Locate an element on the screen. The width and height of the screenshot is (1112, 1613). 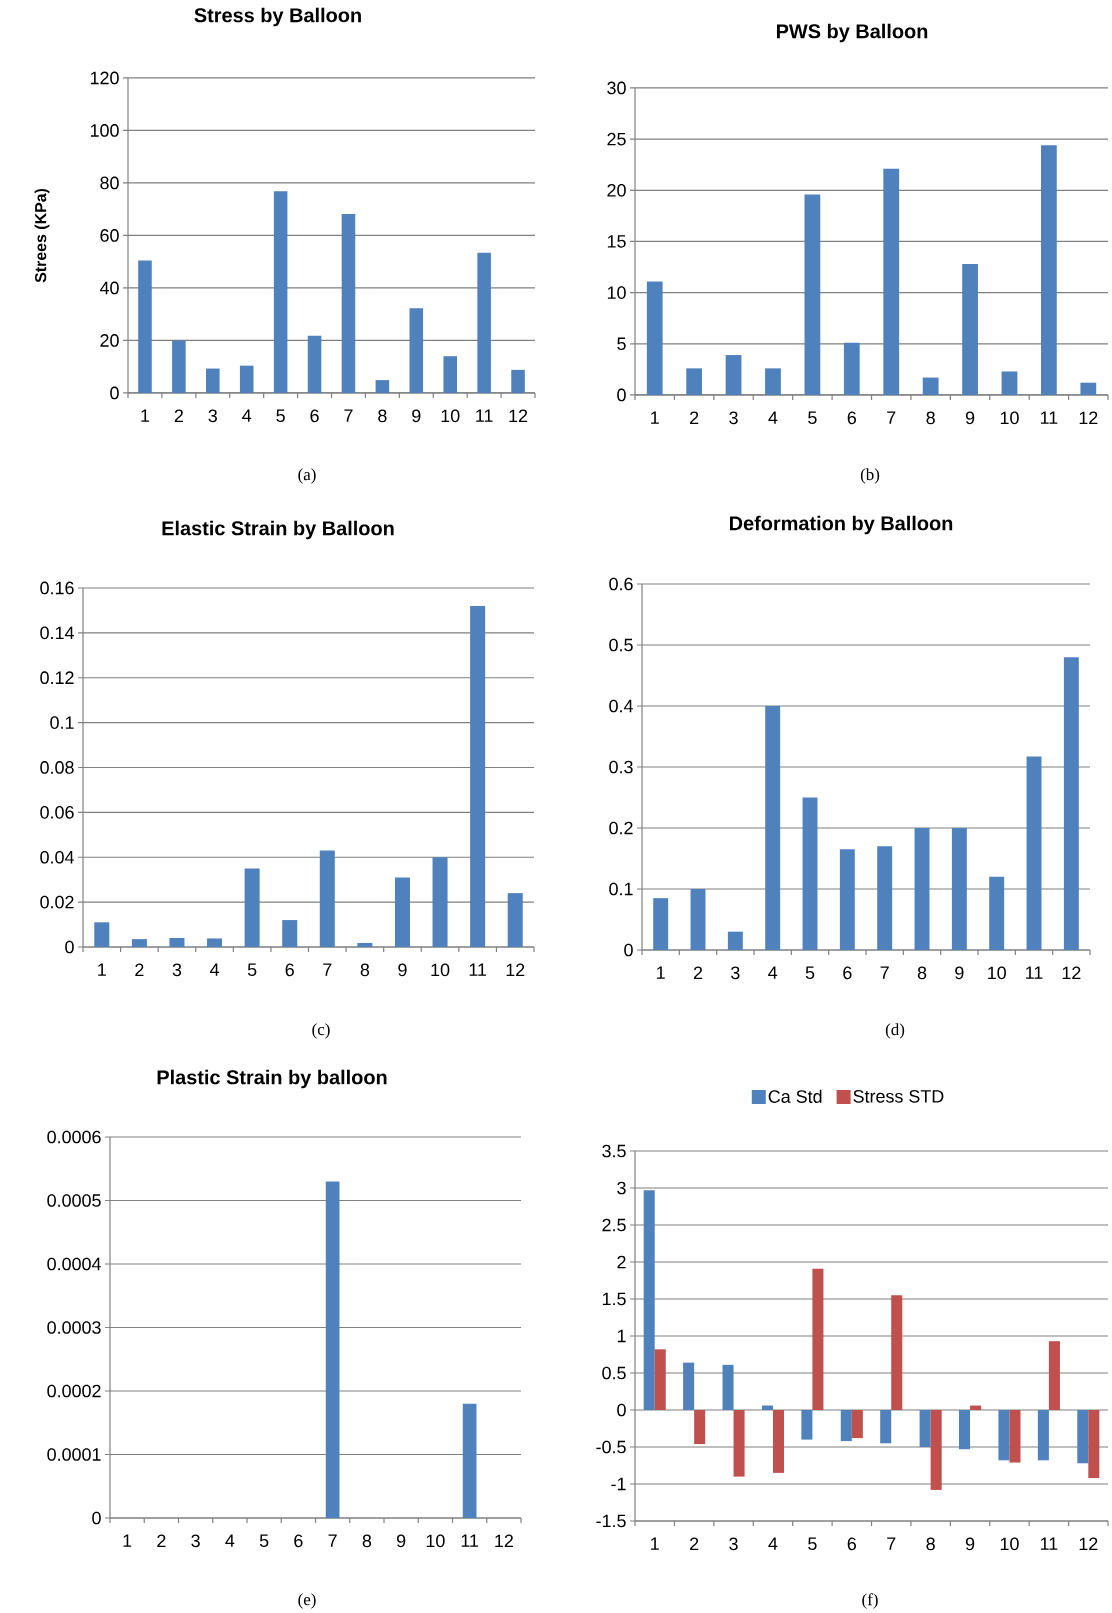
y-tick-label: 100 is located at coordinates (104, 130).